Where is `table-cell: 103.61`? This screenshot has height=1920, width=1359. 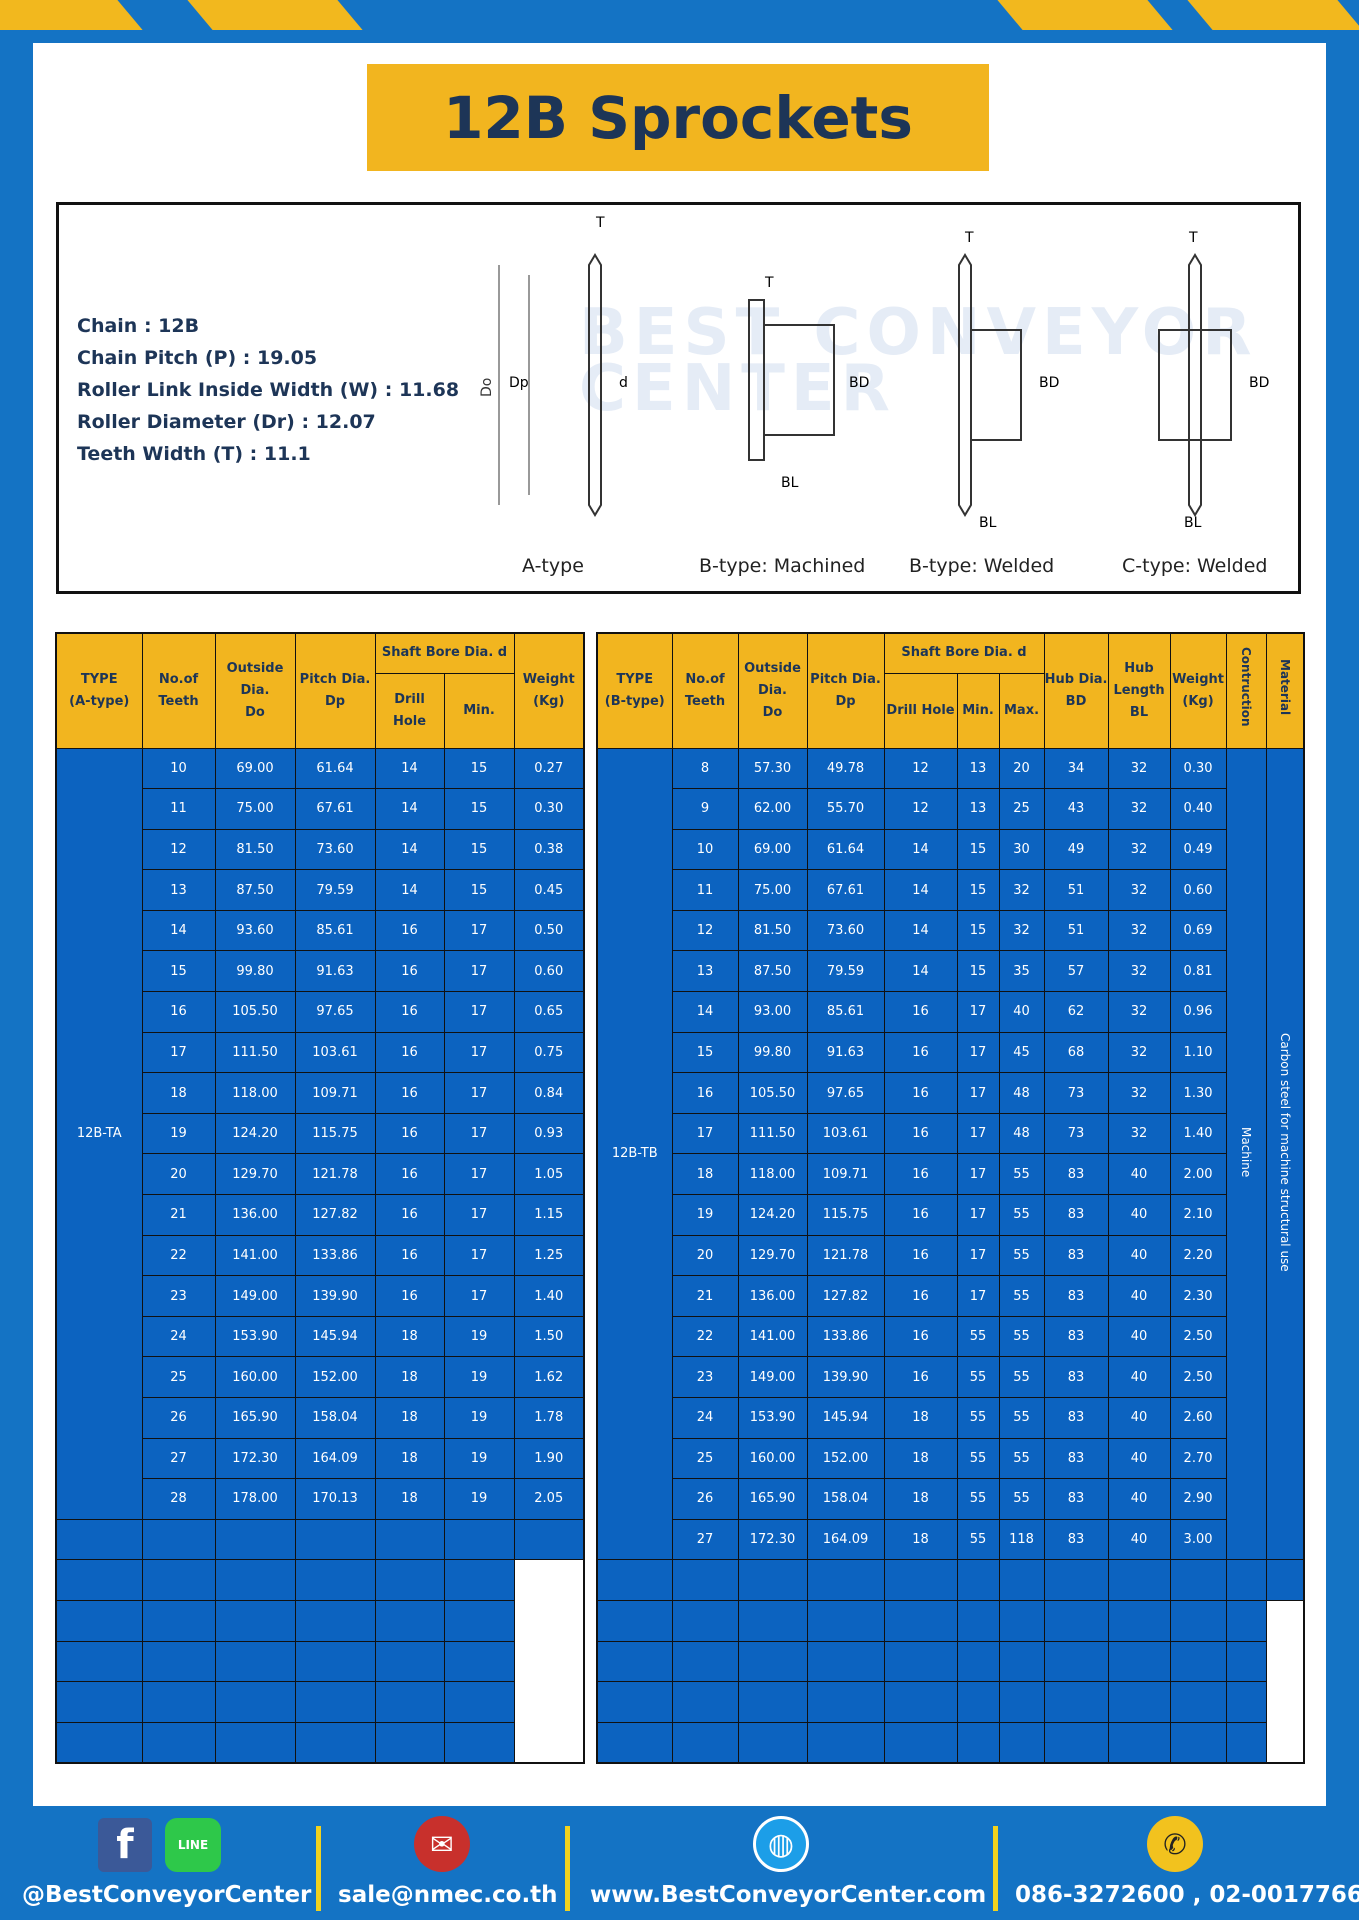 table-cell: 103.61 is located at coordinates (845, 1133).